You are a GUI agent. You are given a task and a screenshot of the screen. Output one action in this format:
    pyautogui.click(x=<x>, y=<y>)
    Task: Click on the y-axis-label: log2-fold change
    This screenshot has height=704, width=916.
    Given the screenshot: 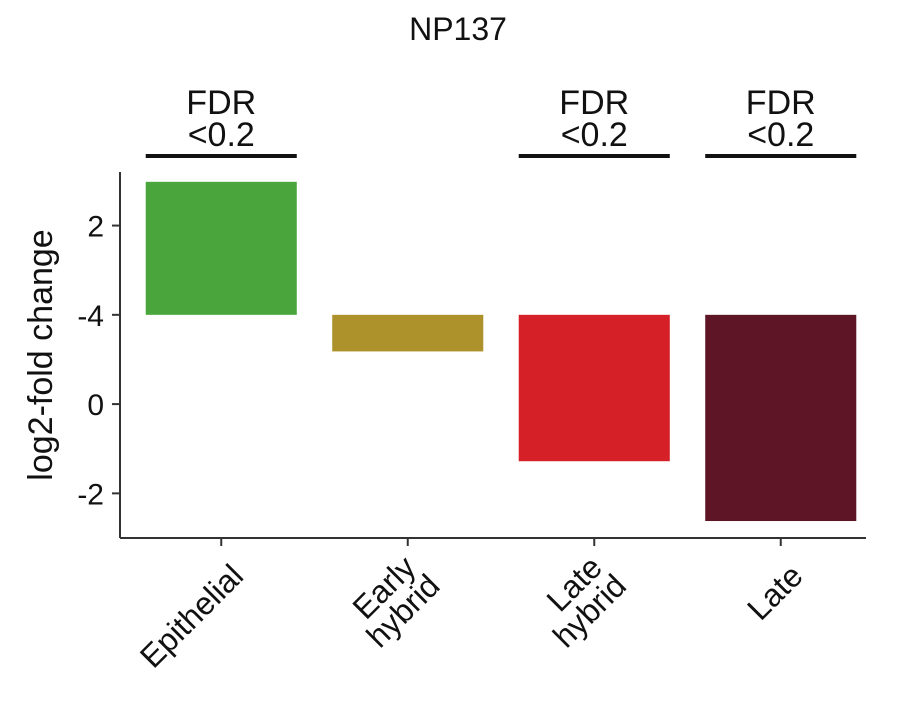 What is the action you would take?
    pyautogui.click(x=41, y=354)
    